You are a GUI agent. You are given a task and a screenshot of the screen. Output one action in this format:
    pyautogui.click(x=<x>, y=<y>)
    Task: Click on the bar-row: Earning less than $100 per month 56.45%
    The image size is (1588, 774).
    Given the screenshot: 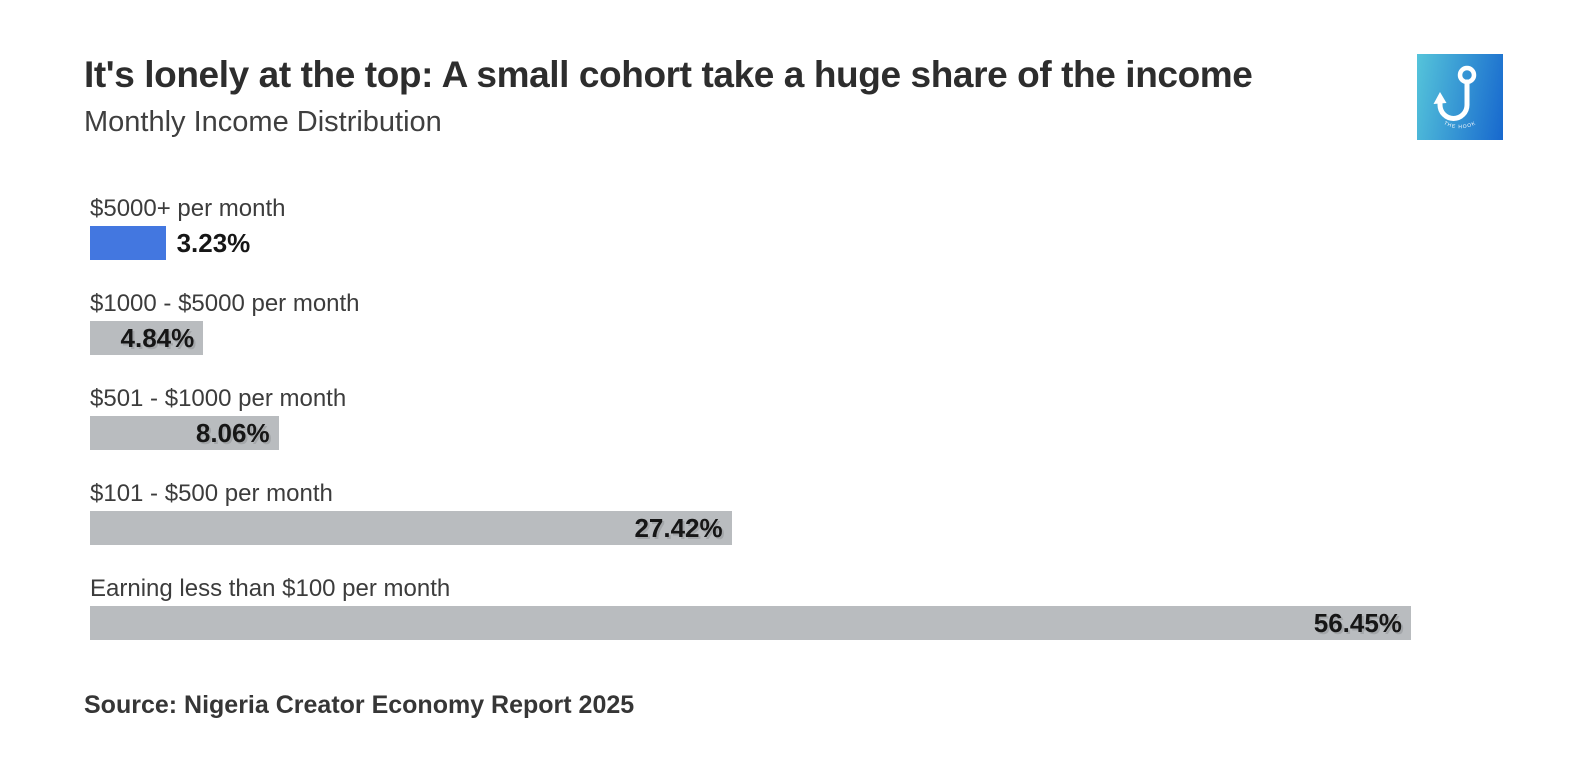 What is the action you would take?
    pyautogui.click(x=839, y=606)
    